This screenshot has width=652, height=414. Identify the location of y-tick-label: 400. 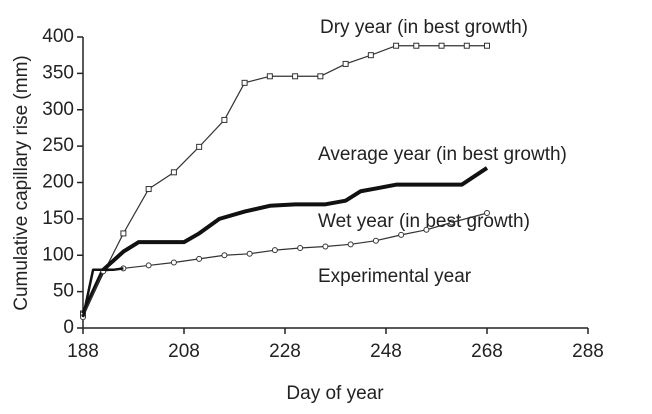
(58, 36).